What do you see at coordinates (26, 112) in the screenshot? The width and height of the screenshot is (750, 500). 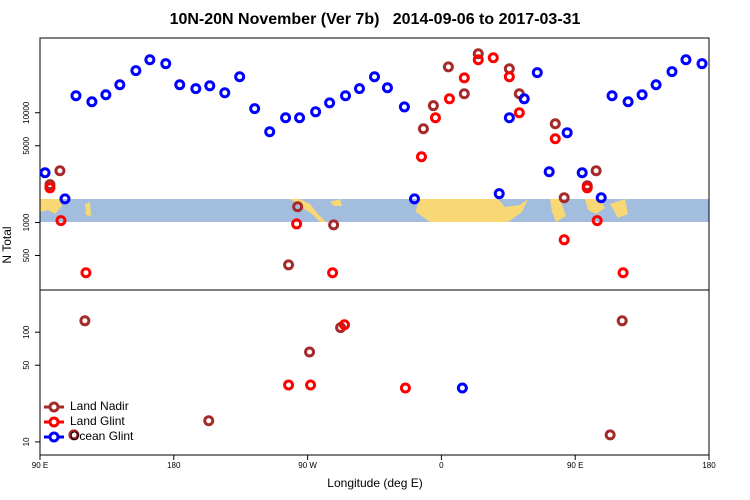 I see `y-tick-label: 10000` at bounding box center [26, 112].